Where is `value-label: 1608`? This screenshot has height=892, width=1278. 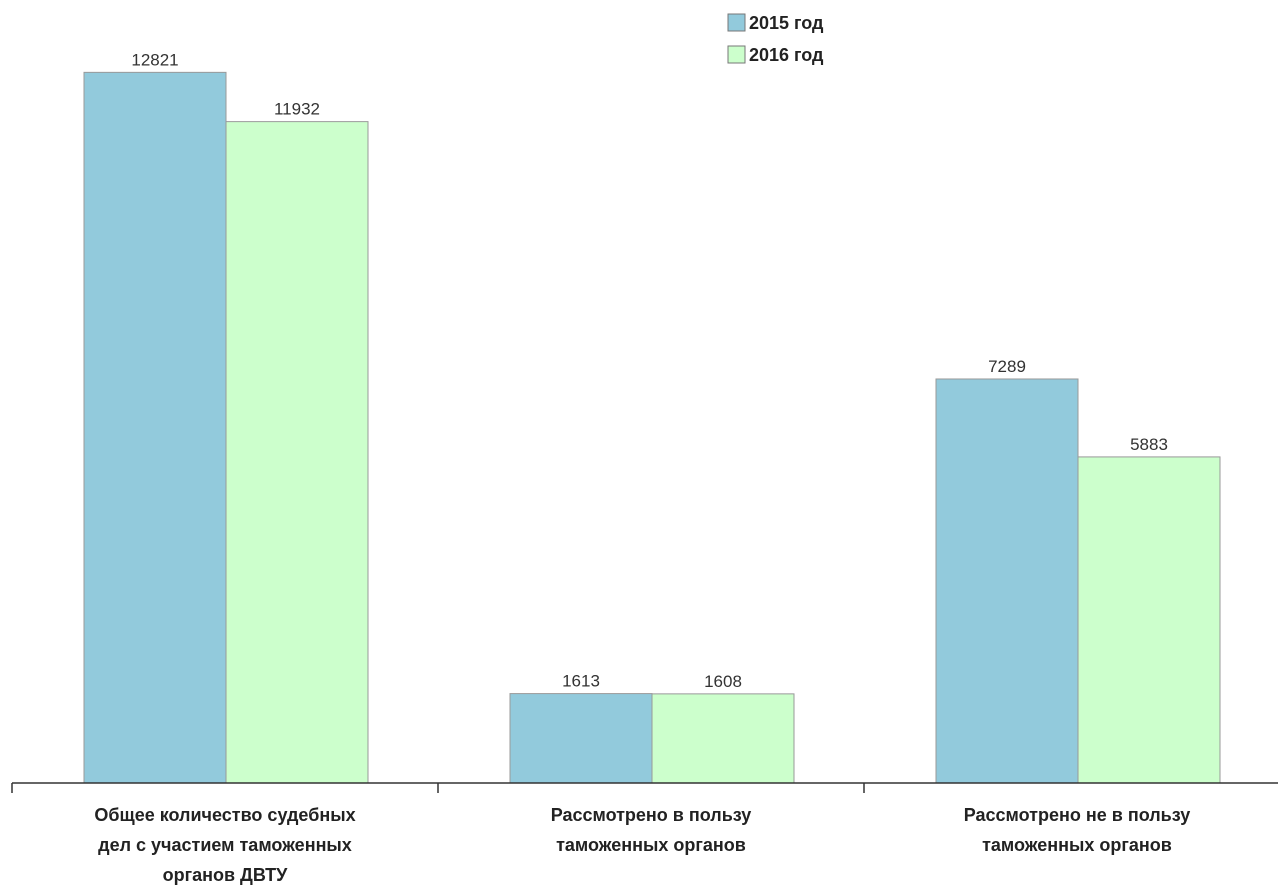
value-label: 1608 is located at coordinates (723, 681).